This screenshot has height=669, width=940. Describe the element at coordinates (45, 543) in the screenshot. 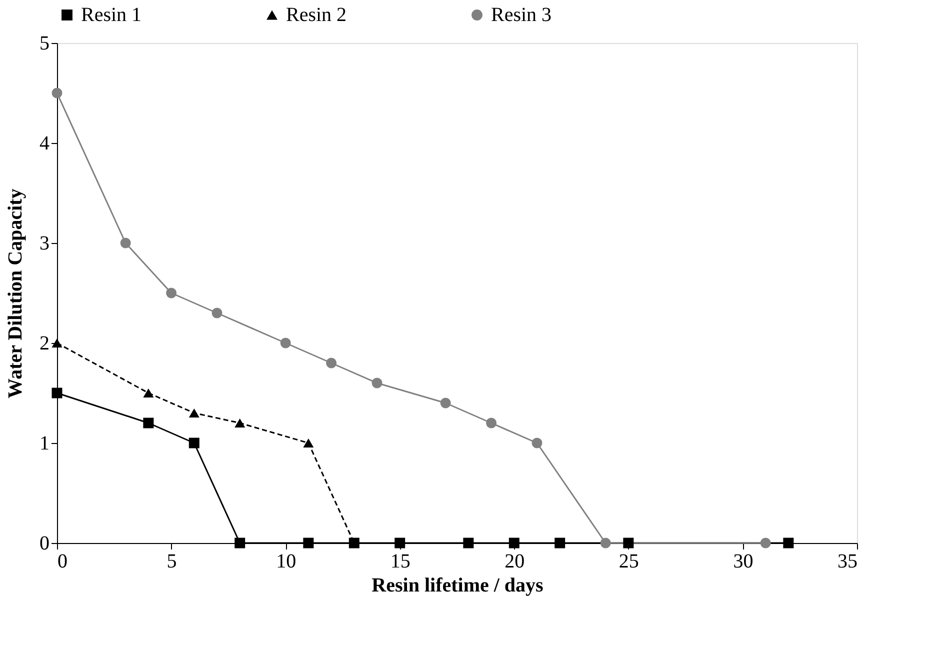

I see `y-tick-label: 0` at that location.